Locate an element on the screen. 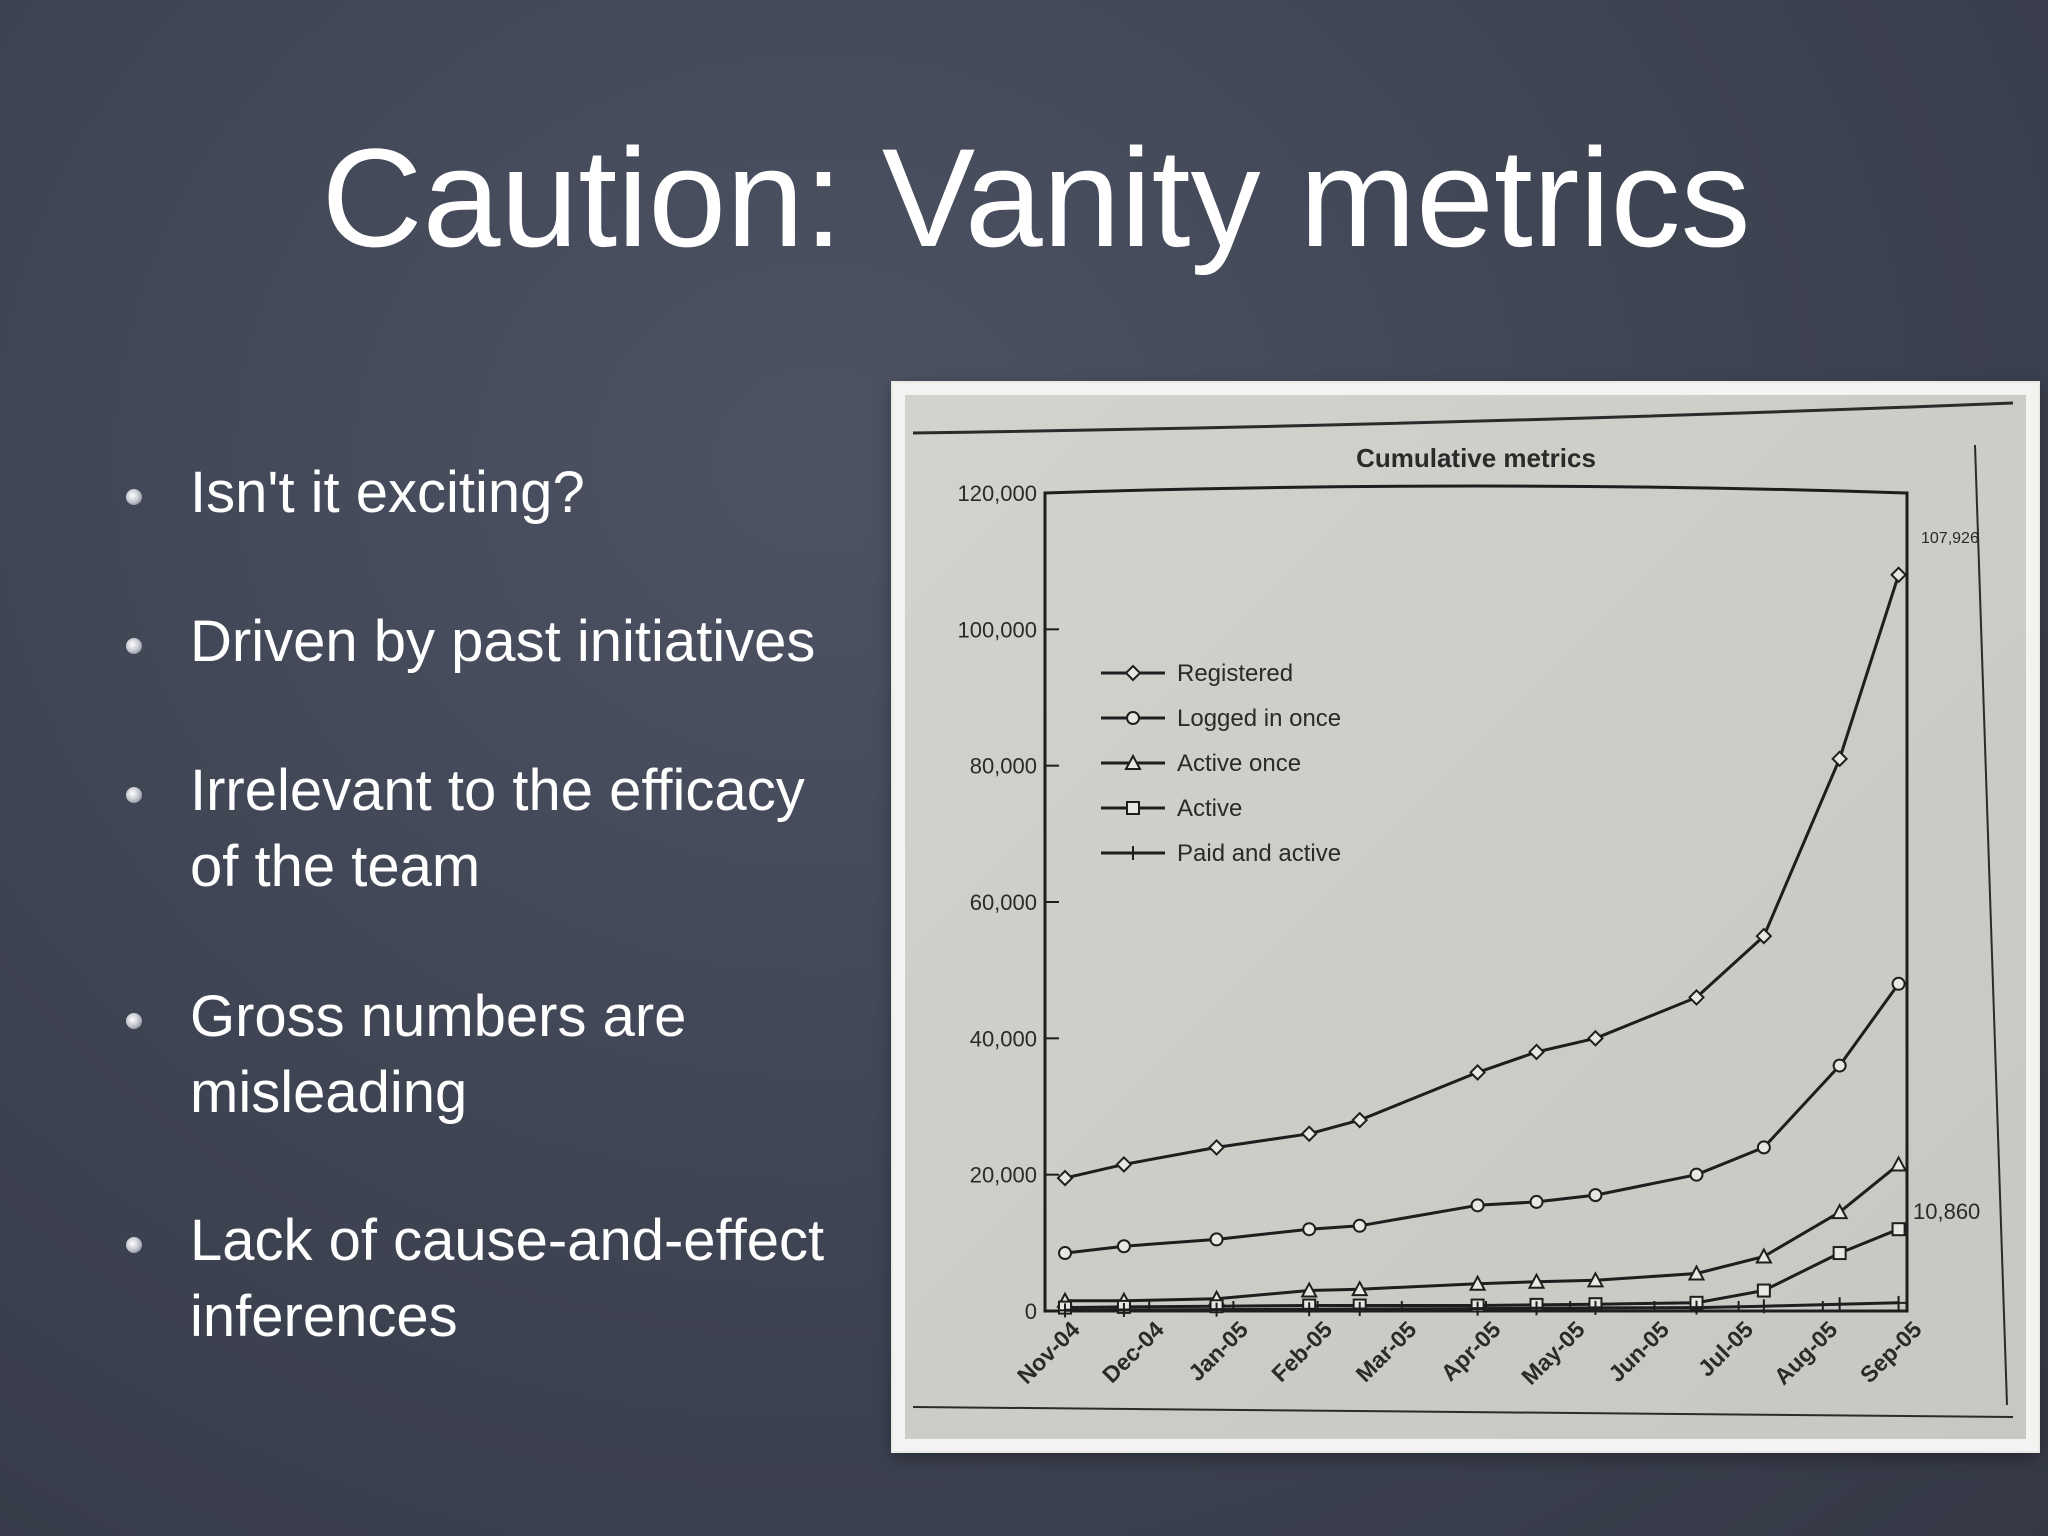  y-tick-label: 100,000 is located at coordinates (997, 629).